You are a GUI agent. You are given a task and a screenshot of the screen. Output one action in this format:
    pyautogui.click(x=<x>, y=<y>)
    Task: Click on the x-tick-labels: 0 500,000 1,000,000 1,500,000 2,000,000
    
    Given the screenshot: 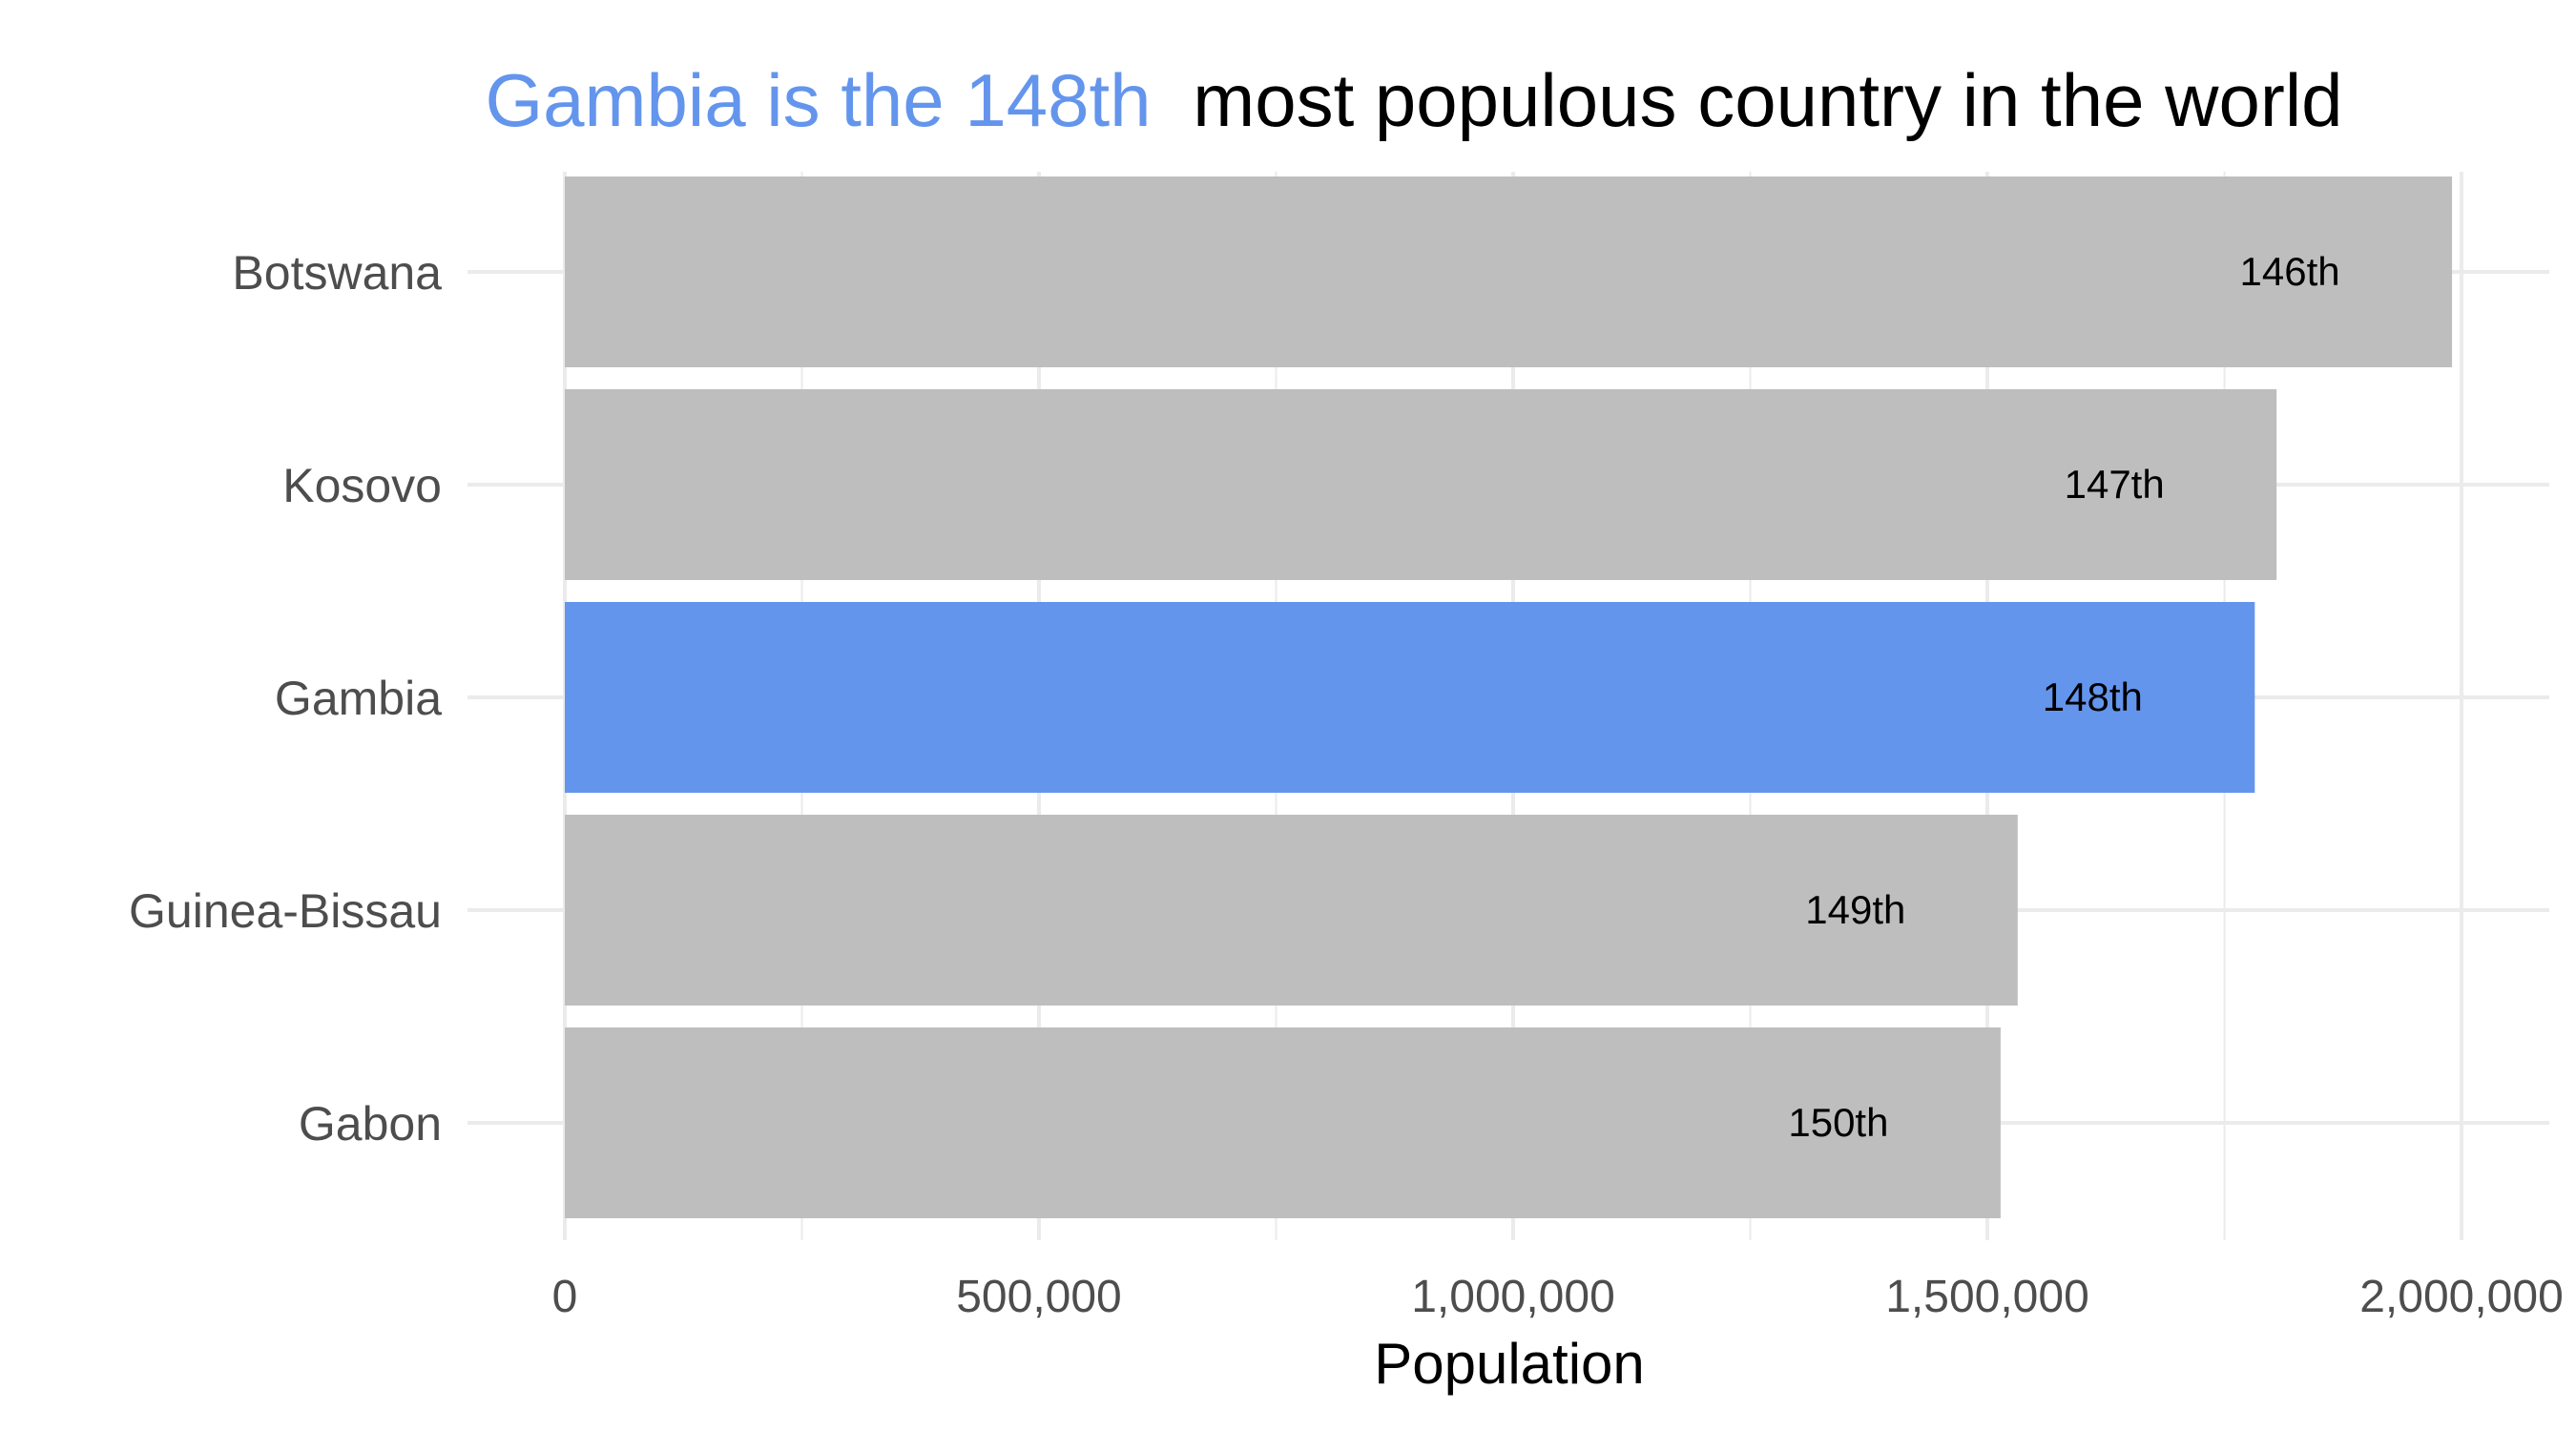 What is the action you would take?
    pyautogui.click(x=1558, y=1297)
    